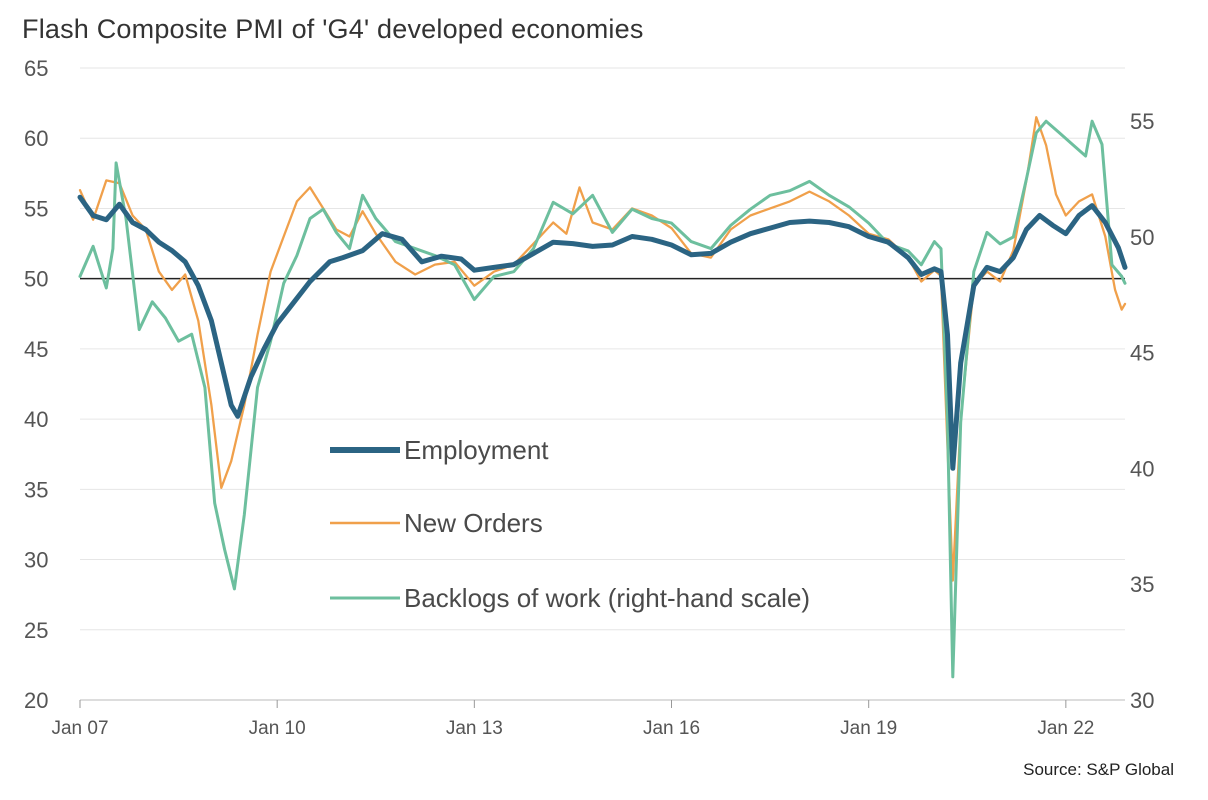  I want to click on y-left-tick-label: 50, so click(36, 279).